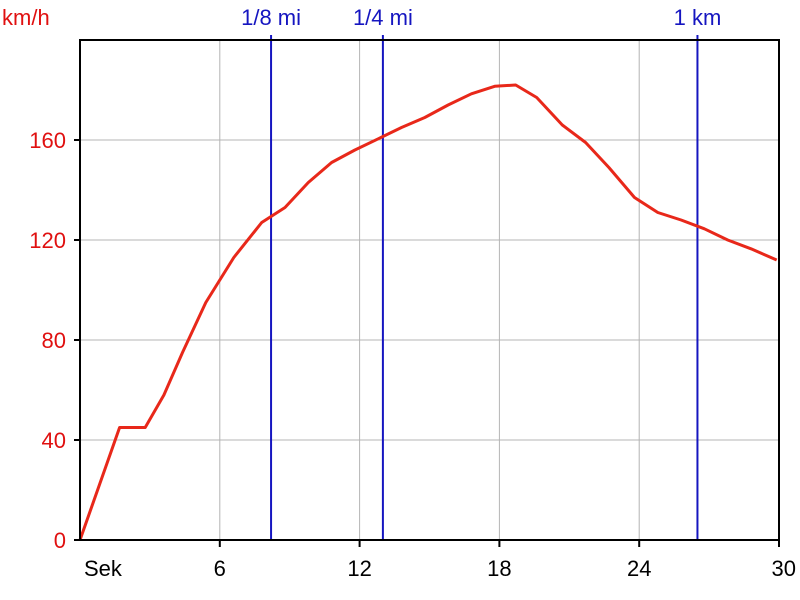 This screenshot has width=800, height=600. Describe the element at coordinates (103, 568) in the screenshot. I see `x-axis-label: Sek` at that location.